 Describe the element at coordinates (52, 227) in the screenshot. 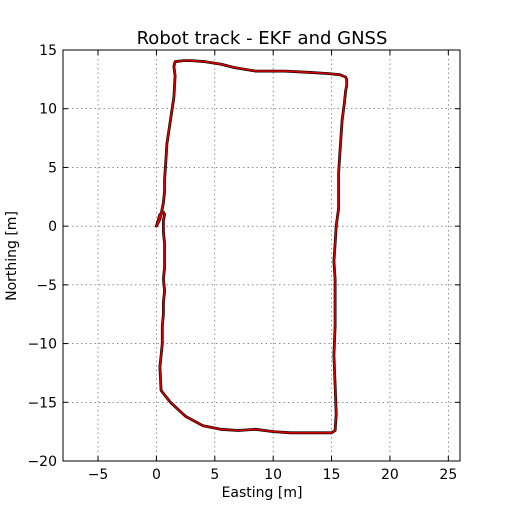

I see `y-tick-label: 0` at that location.